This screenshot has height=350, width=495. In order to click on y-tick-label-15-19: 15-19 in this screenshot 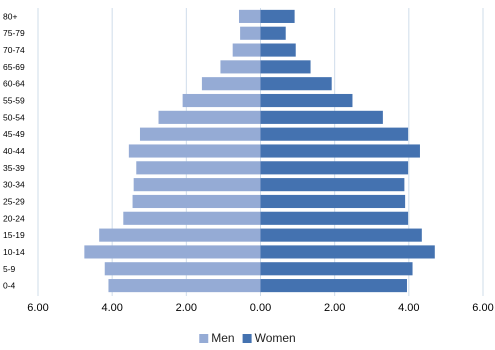, I will do `click(14, 235)`.